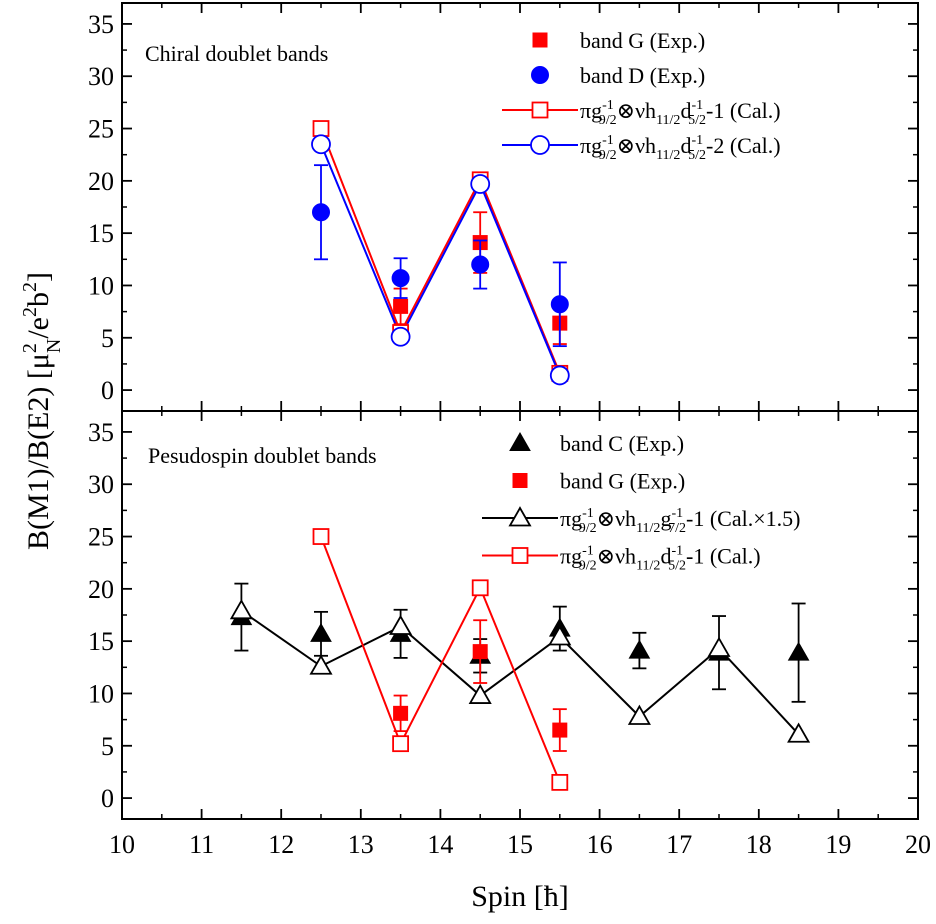  I want to click on x-tick-label-17: 17, so click(679, 844).